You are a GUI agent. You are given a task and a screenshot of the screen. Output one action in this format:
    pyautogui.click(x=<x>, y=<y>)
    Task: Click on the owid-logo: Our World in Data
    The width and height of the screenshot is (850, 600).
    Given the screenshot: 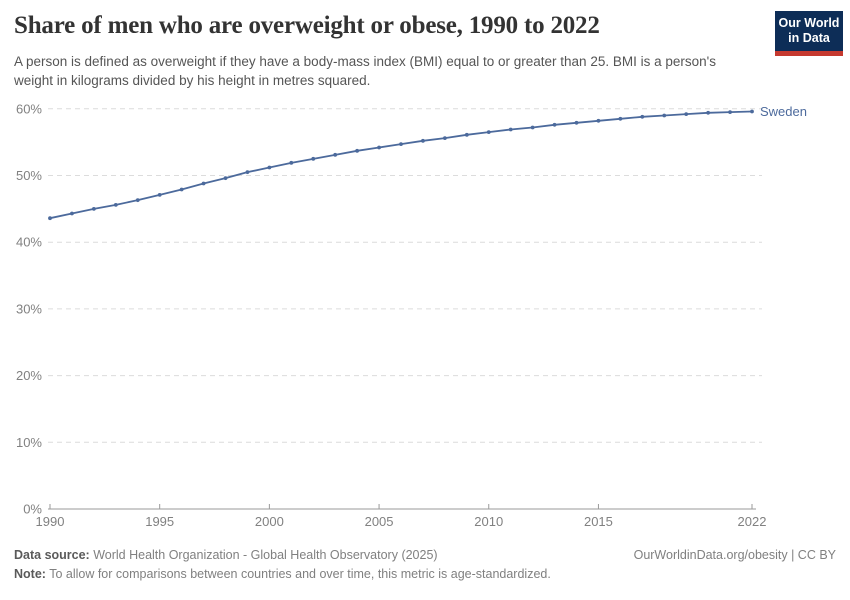 What is the action you would take?
    pyautogui.click(x=809, y=33)
    